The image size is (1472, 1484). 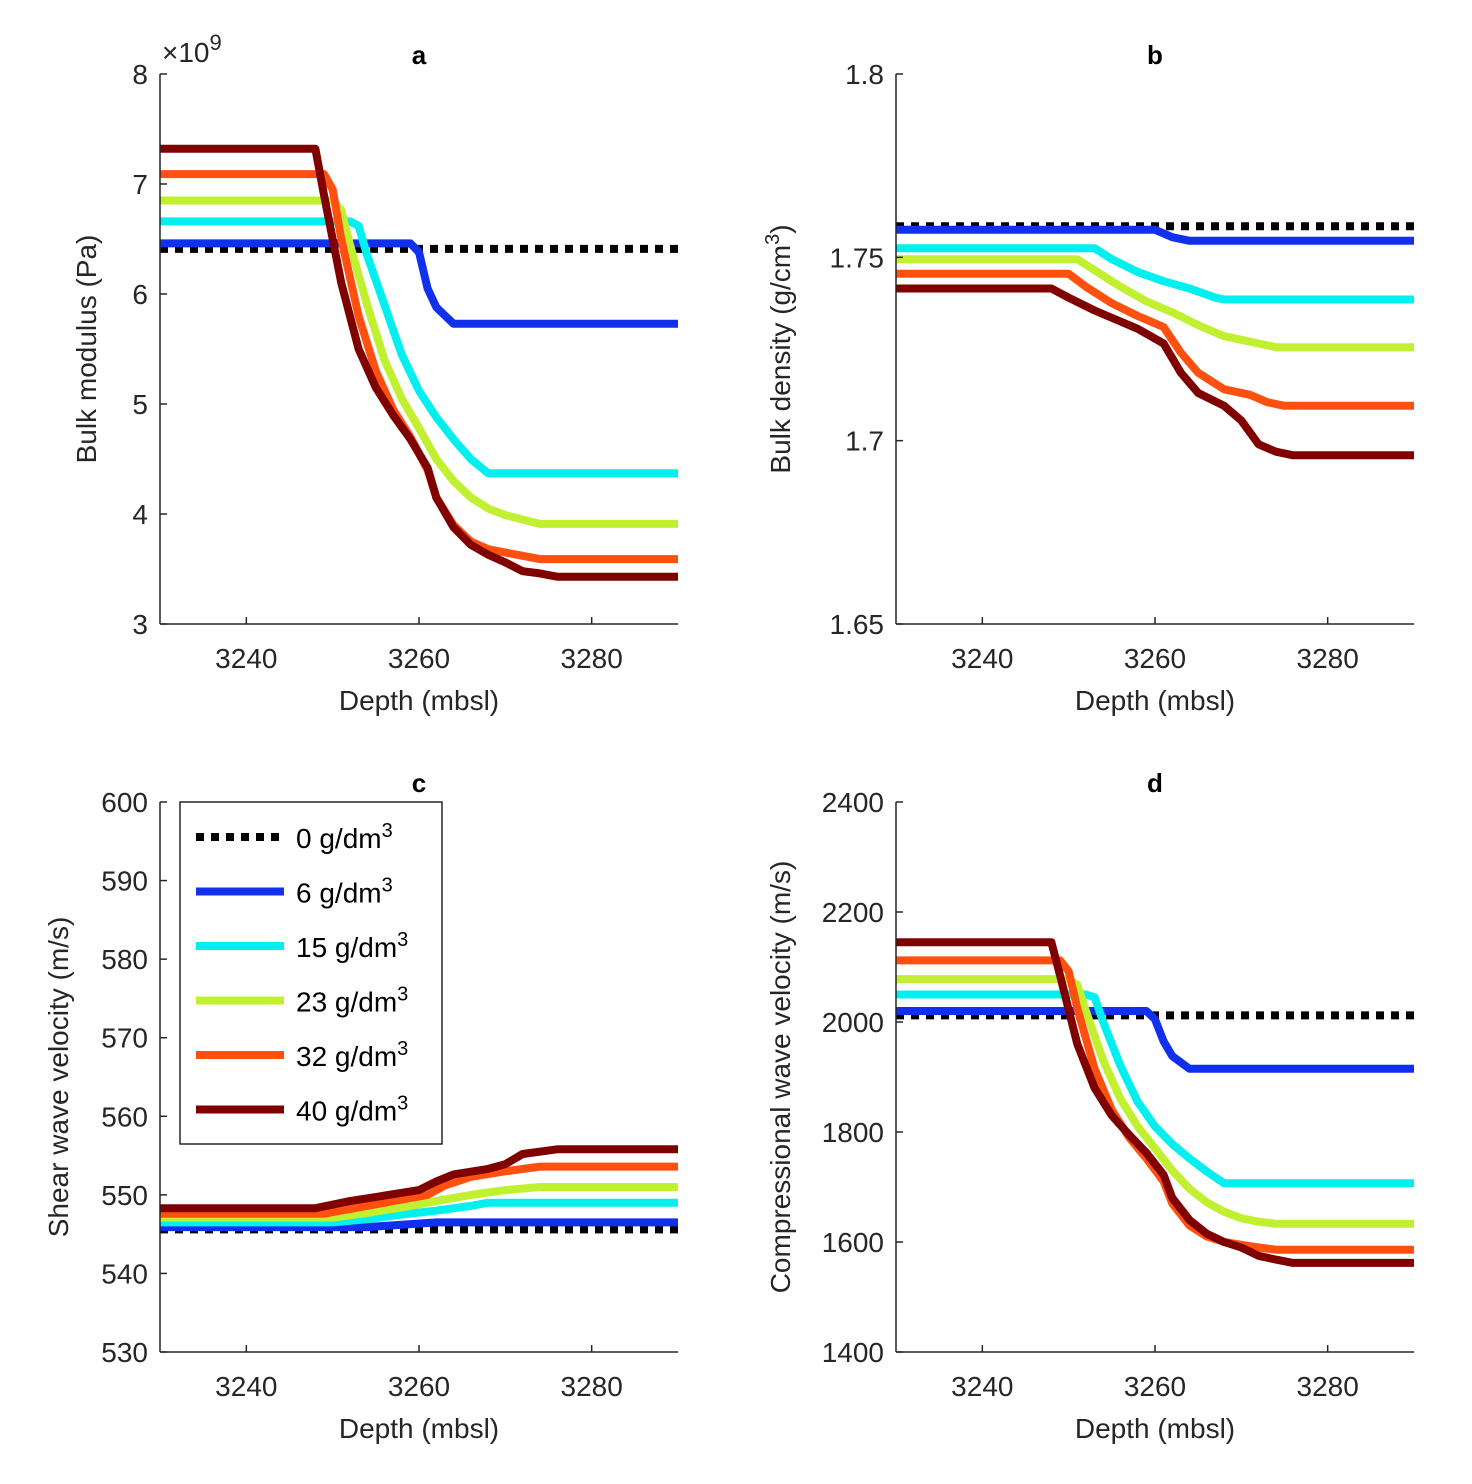 What do you see at coordinates (853, 1022) in the screenshot?
I see `y-tick-label: 2000` at bounding box center [853, 1022].